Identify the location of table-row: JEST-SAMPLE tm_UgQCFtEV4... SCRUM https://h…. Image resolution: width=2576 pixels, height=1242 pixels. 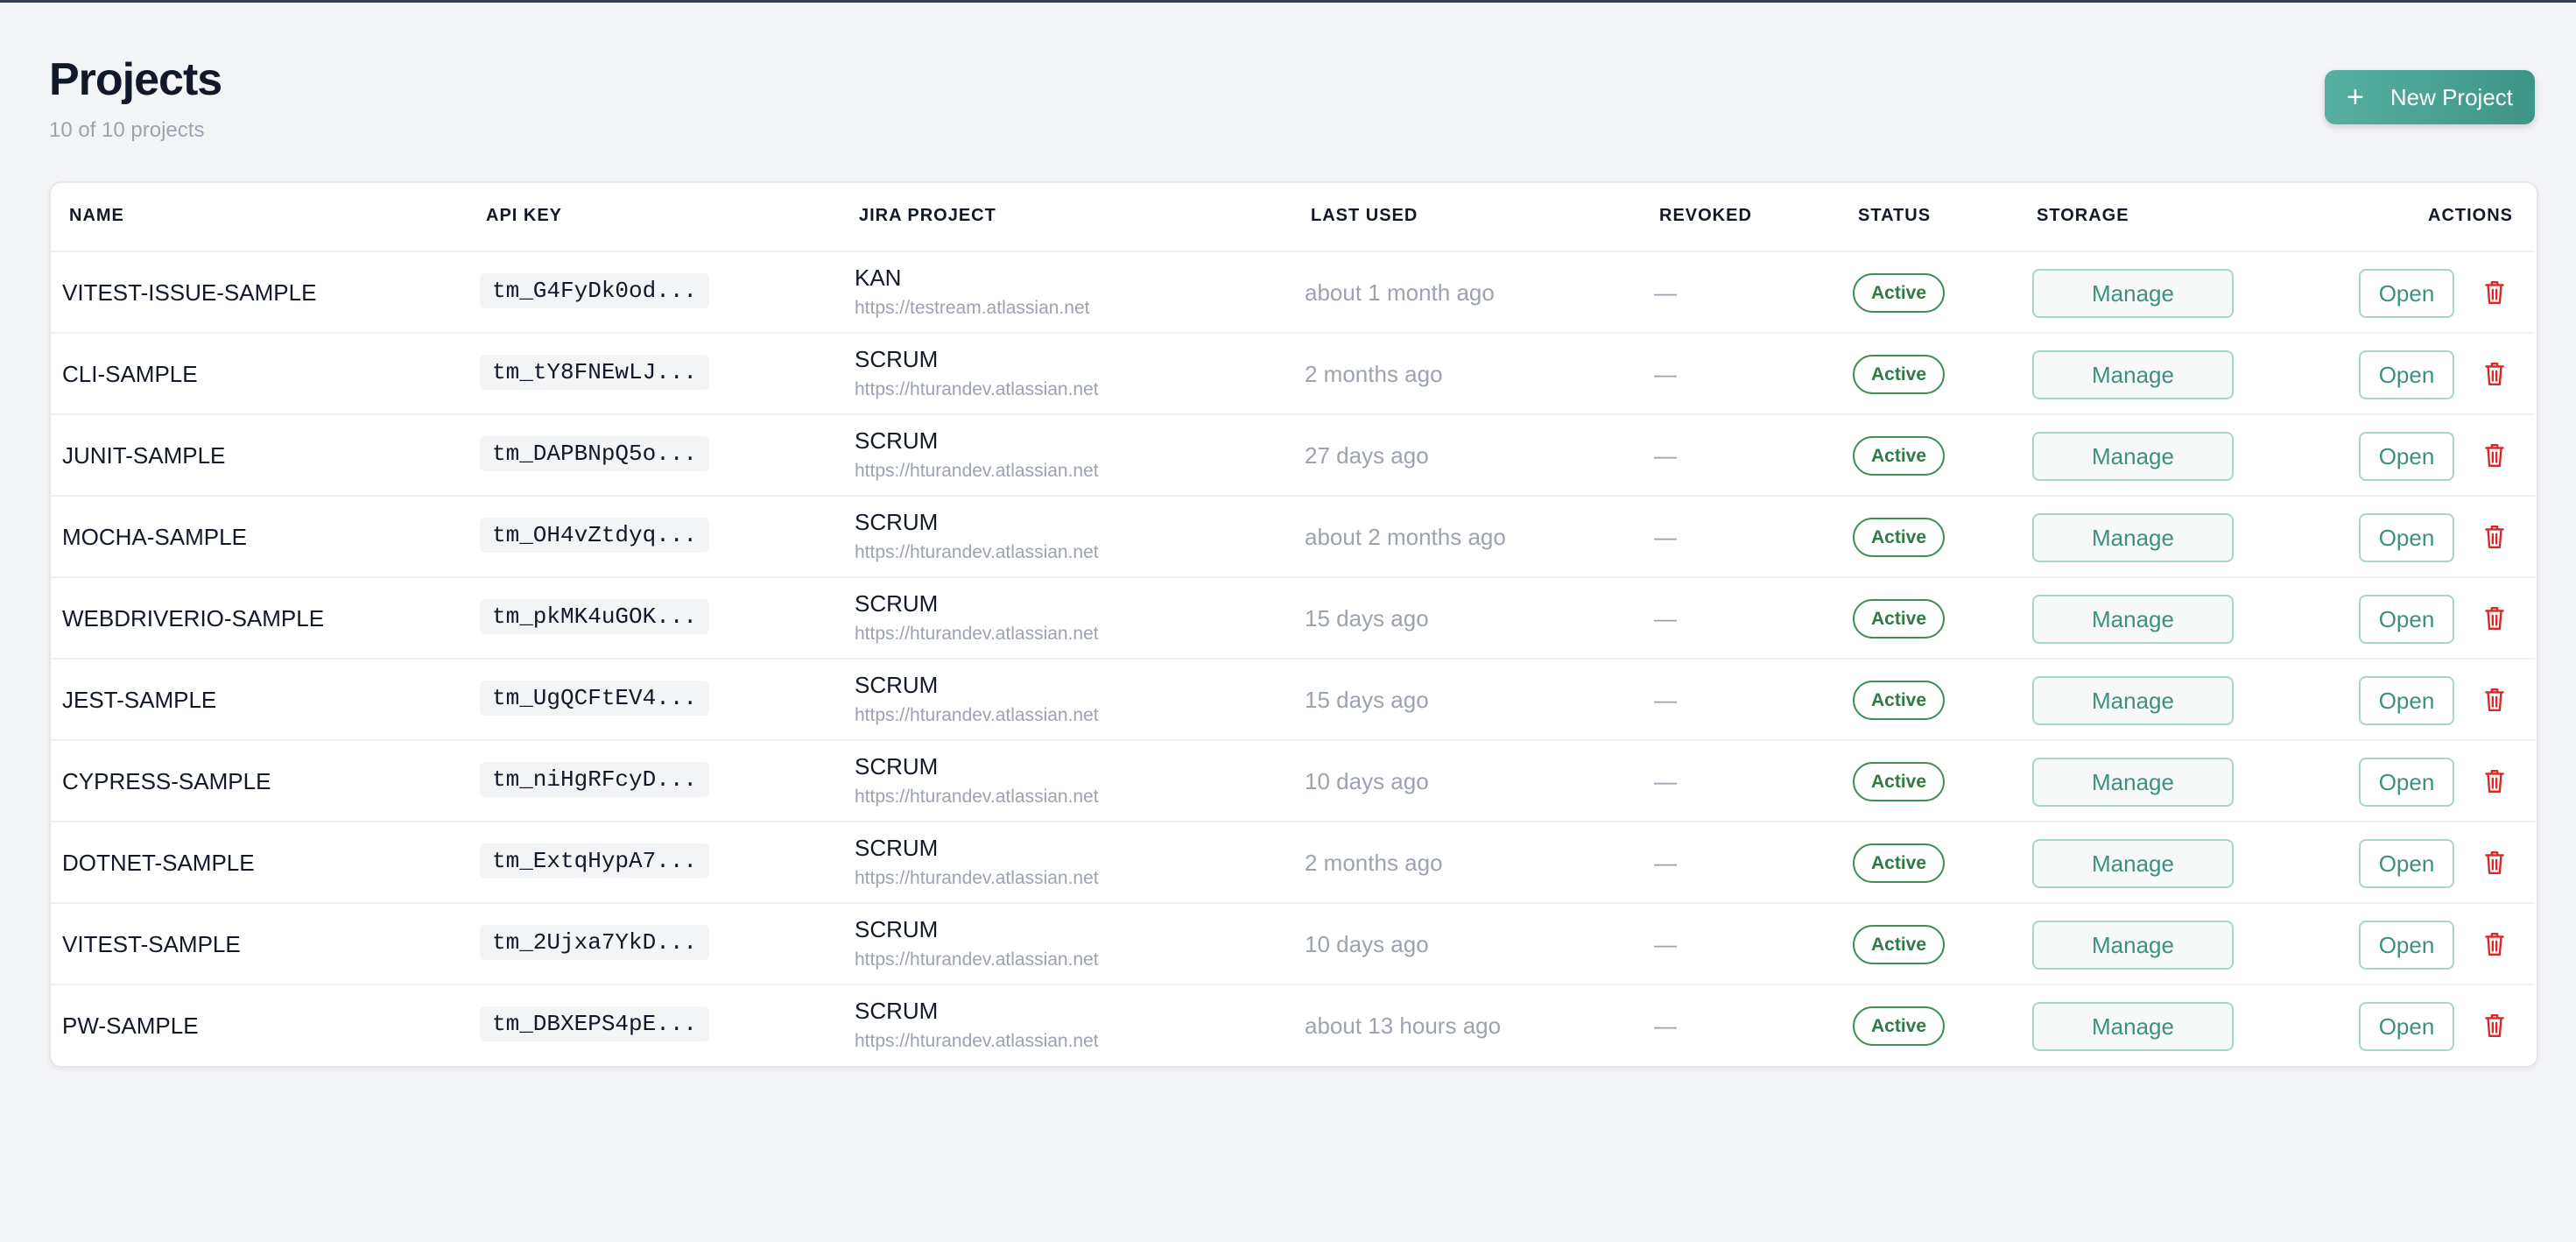
(1293, 699).